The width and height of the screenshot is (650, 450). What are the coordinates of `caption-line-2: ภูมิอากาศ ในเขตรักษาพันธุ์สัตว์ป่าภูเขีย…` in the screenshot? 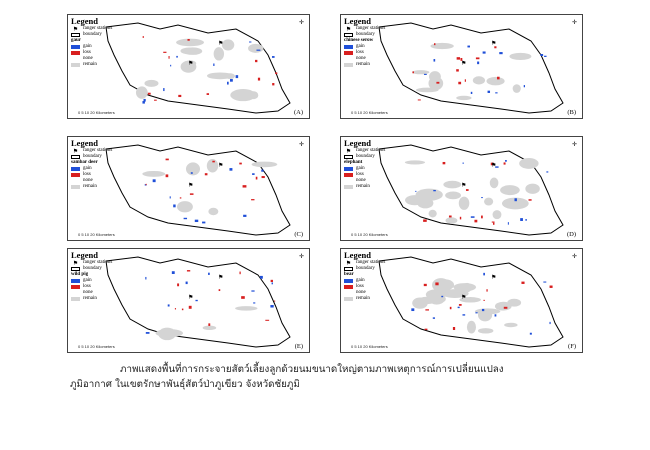 It's located at (185, 384).